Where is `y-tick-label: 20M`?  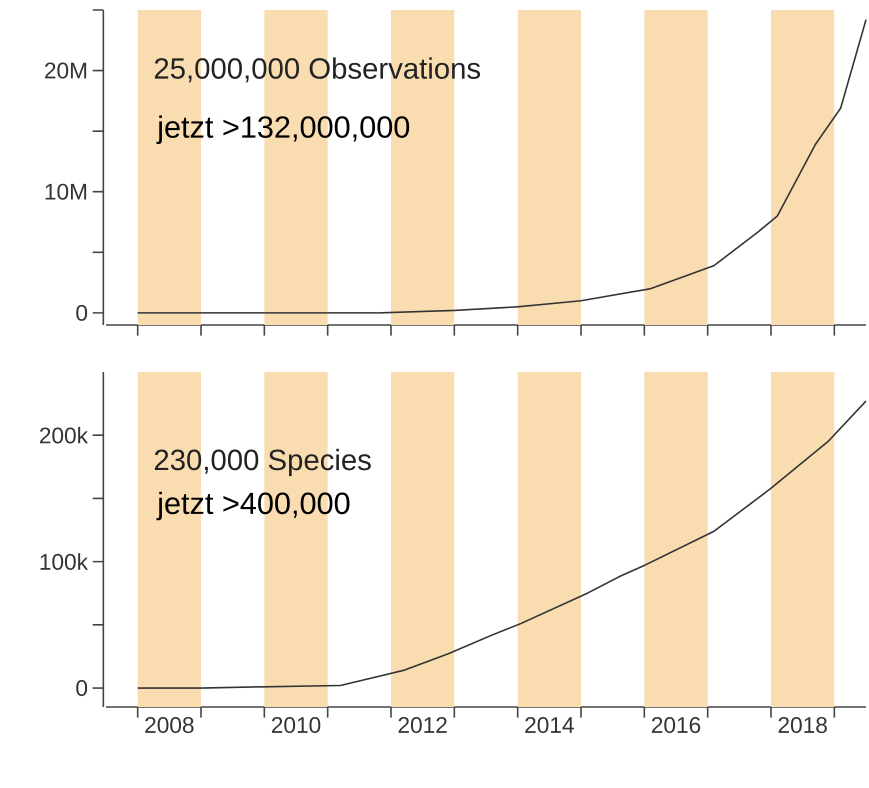 y-tick-label: 20M is located at coordinates (65, 70).